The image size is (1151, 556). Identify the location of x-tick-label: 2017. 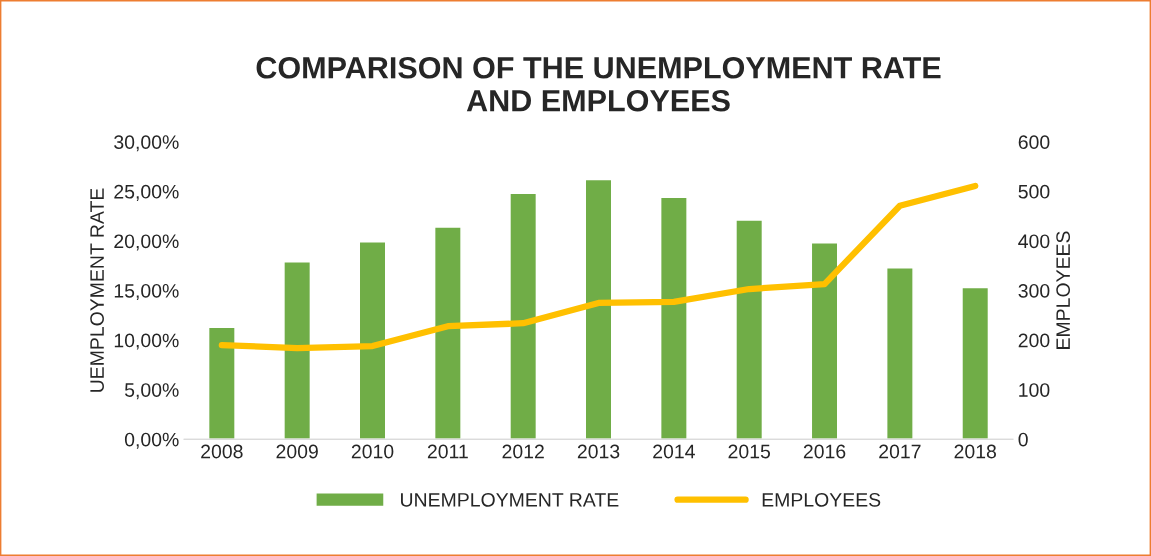
(900, 451).